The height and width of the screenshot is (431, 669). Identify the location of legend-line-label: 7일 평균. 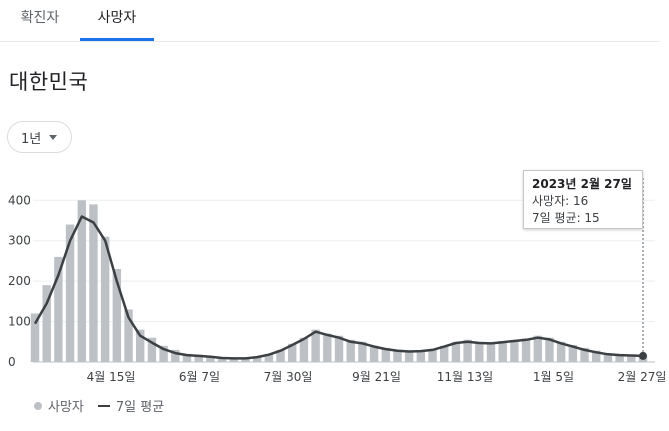
(140, 407).